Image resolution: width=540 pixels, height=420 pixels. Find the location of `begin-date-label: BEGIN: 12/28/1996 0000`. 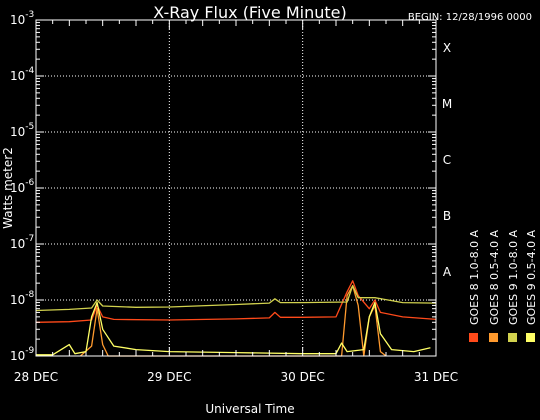

begin-date-label: BEGIN: 12/28/1996 0000 is located at coordinates (470, 17).